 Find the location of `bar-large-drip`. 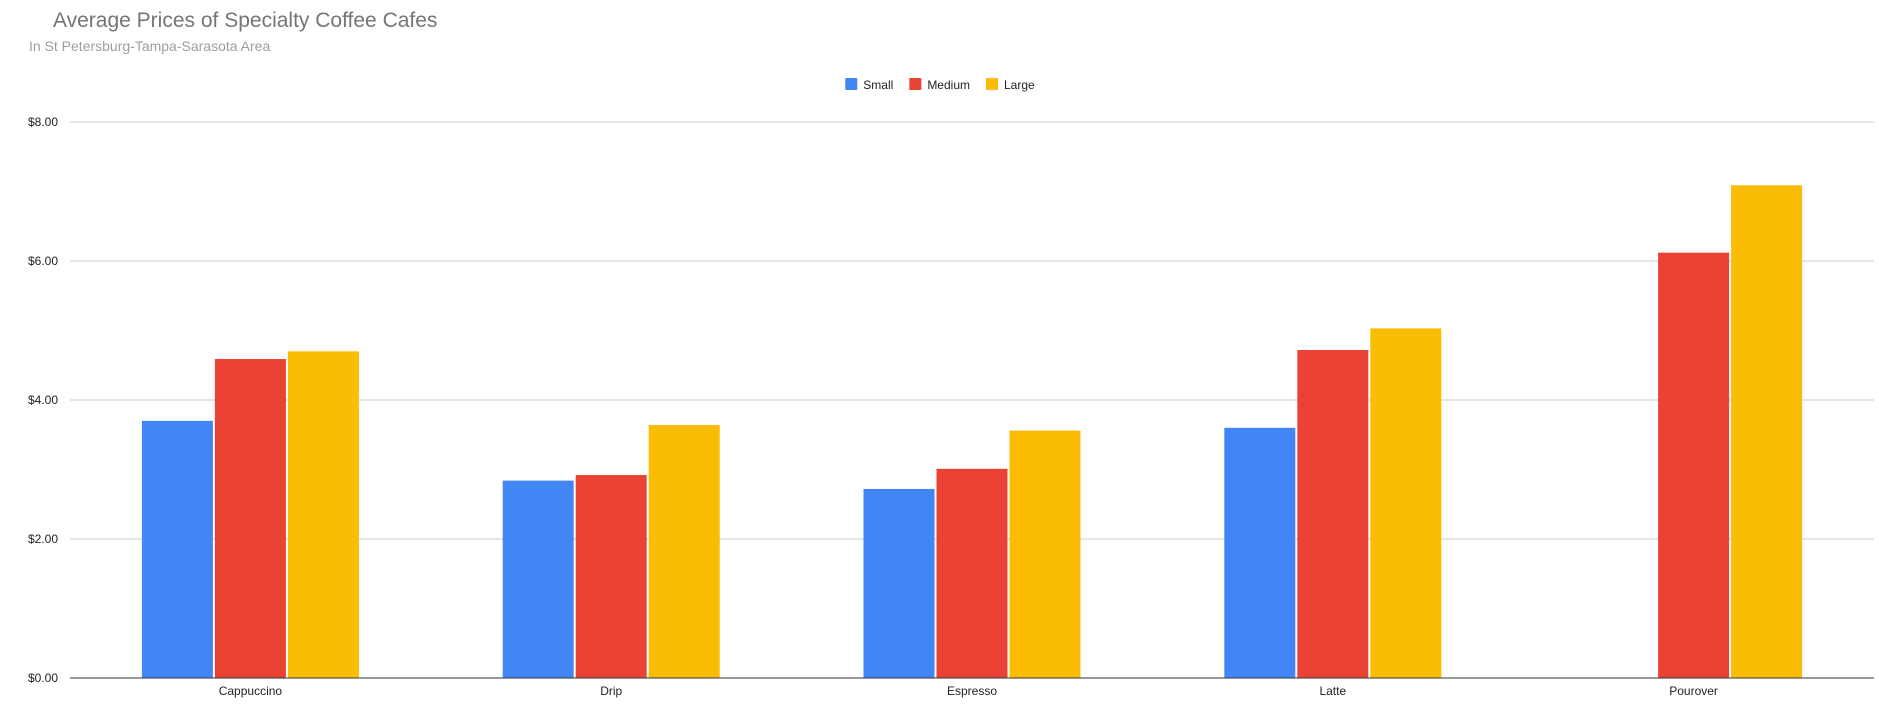

bar-large-drip is located at coordinates (684, 551).